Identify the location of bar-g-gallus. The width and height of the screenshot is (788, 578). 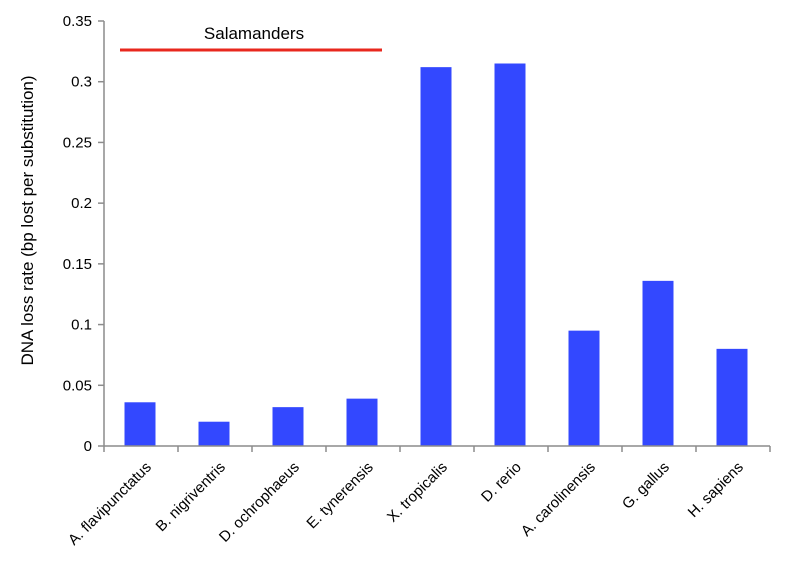
(658, 363).